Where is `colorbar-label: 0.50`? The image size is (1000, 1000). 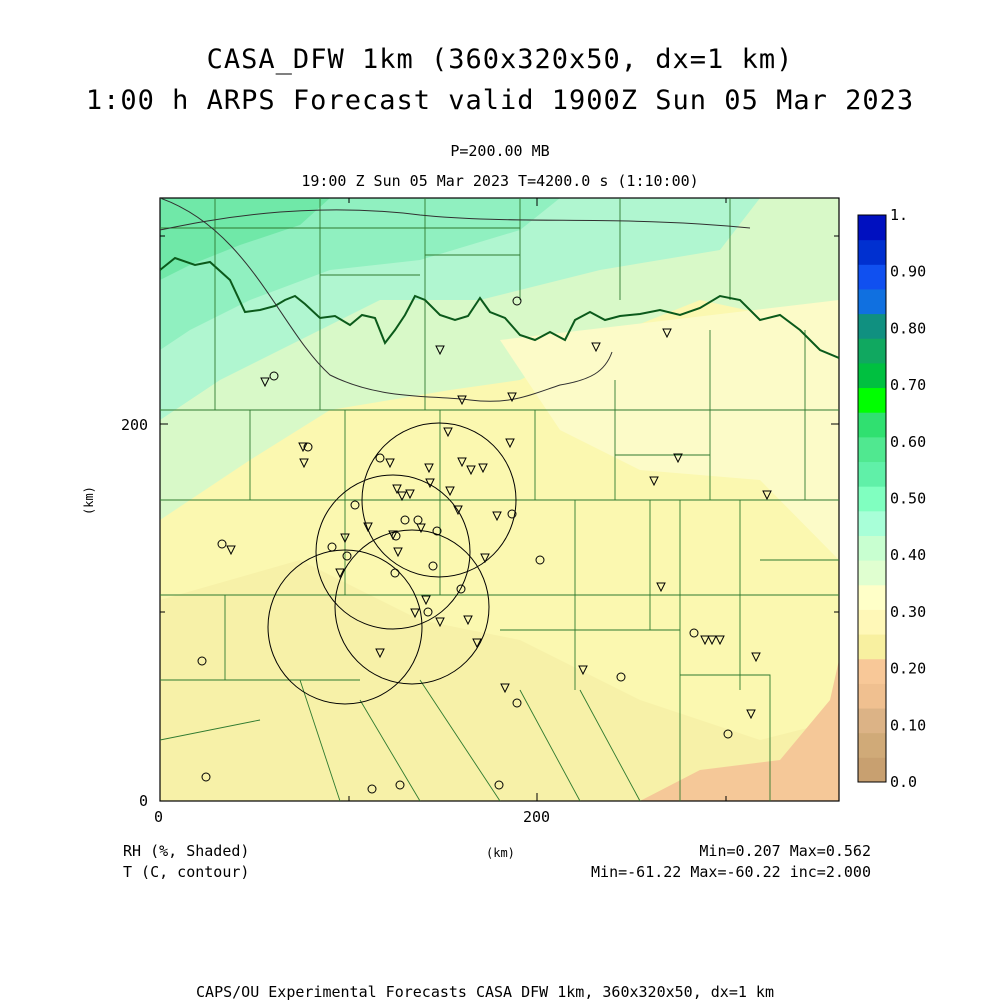 colorbar-label: 0.50 is located at coordinates (908, 499).